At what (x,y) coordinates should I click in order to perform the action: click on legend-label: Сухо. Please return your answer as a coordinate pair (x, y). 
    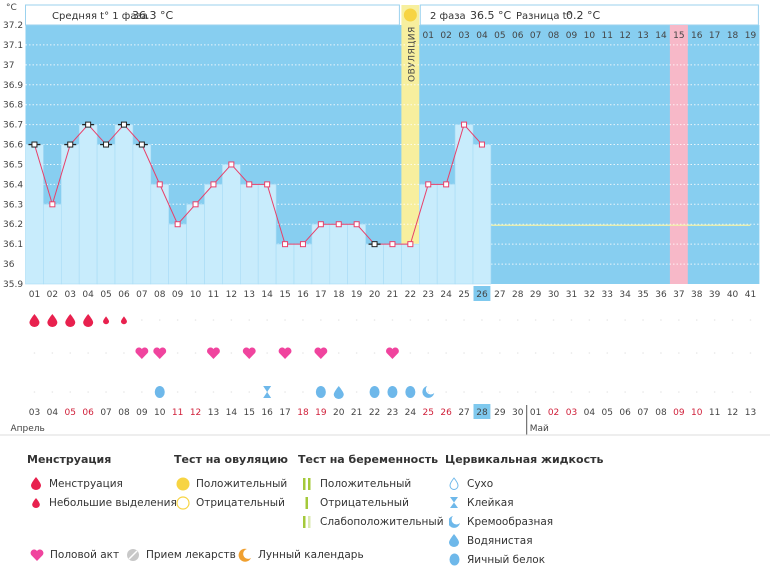
    Looking at the image, I should click on (480, 483).